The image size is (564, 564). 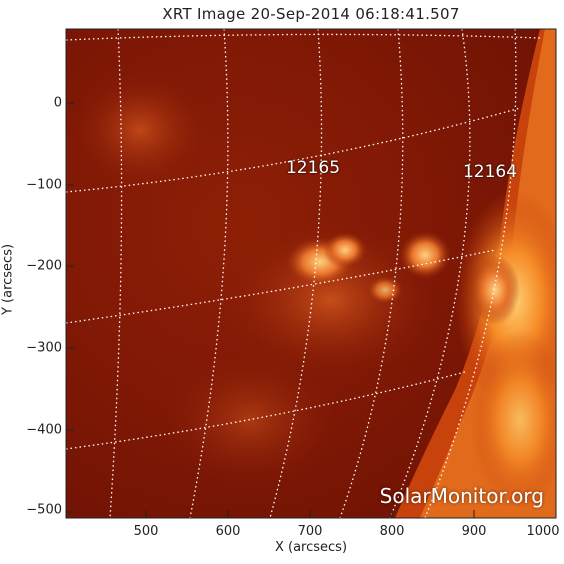 I want to click on y-tick-label: −200, so click(x=44, y=266).